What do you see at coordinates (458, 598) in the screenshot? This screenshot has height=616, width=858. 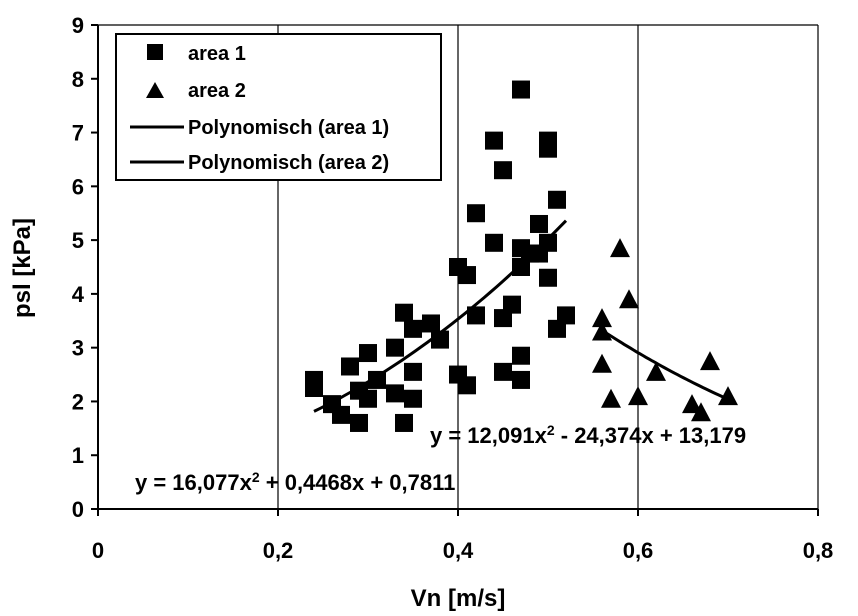 I see `x-axis-title: Vn [m/s]` at bounding box center [458, 598].